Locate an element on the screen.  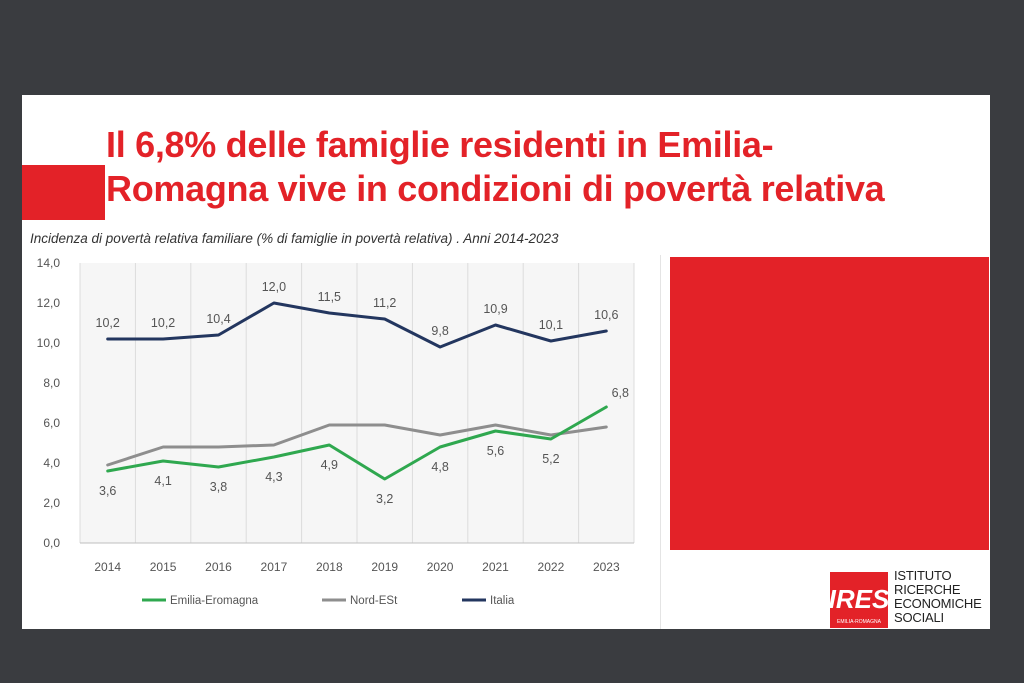
red-panel is located at coordinates (829, 403).